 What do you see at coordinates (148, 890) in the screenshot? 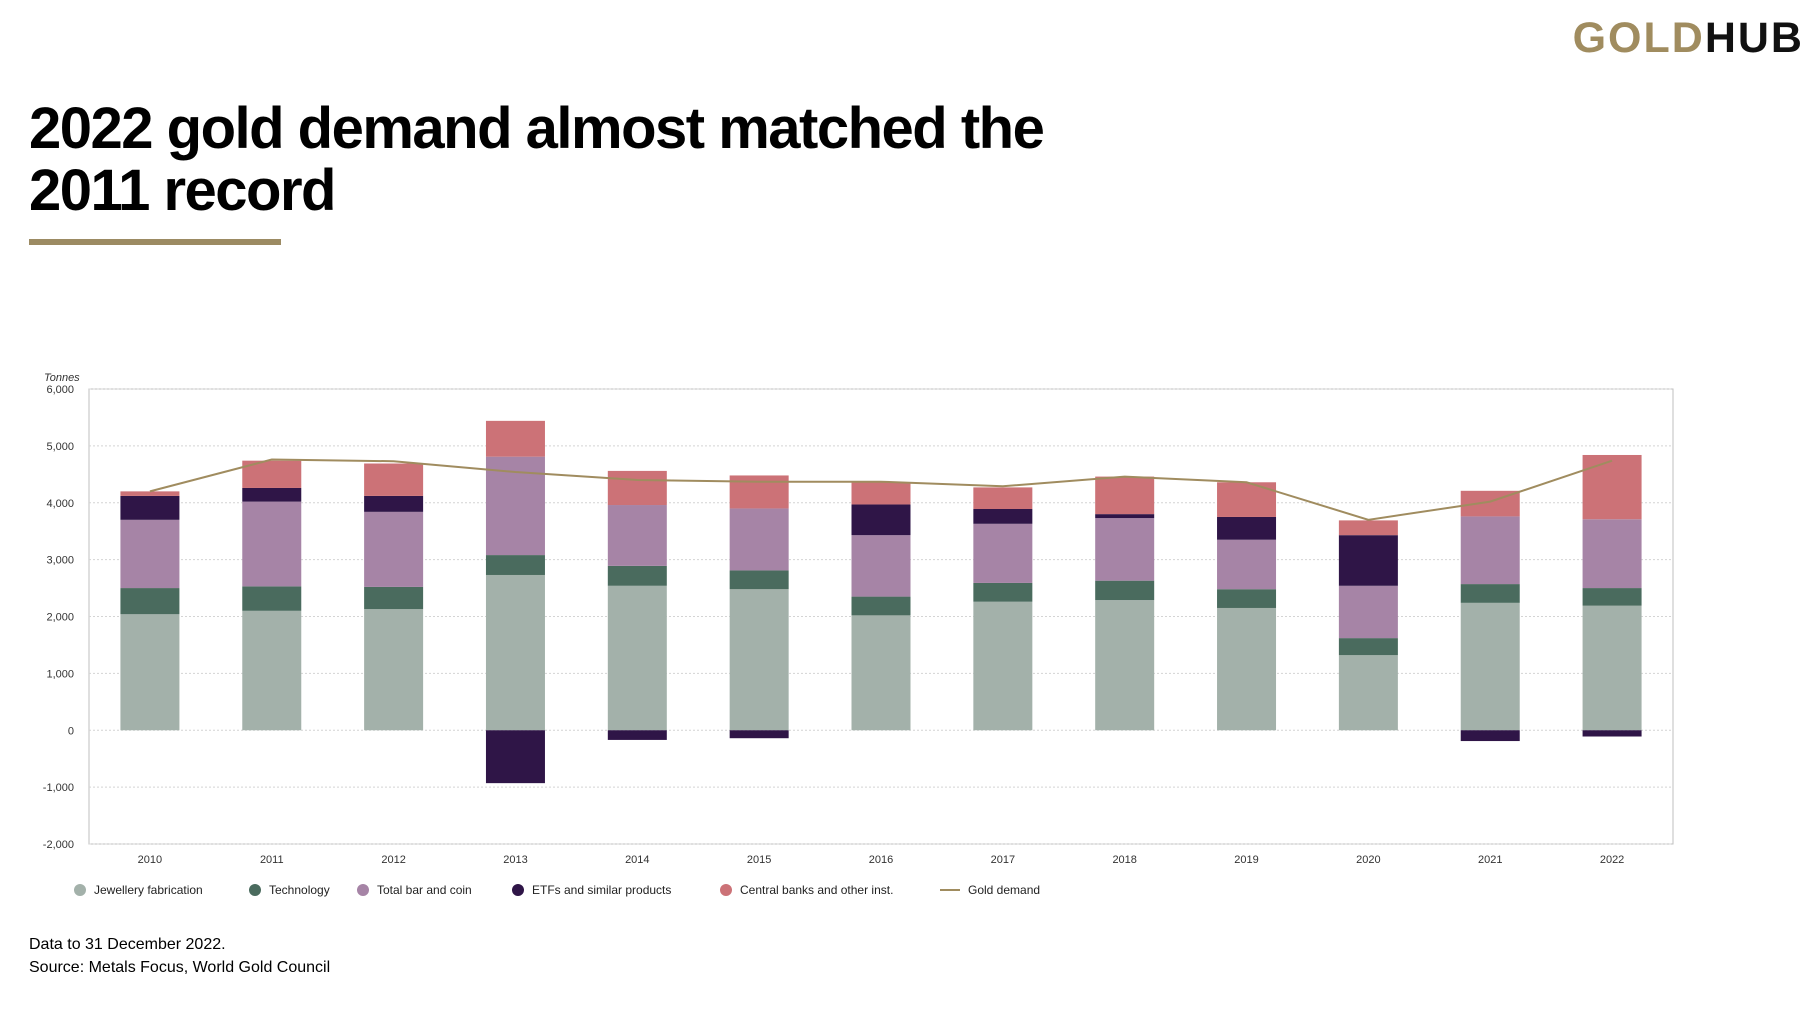
I see `legend-label: Jewellery fabrication` at bounding box center [148, 890].